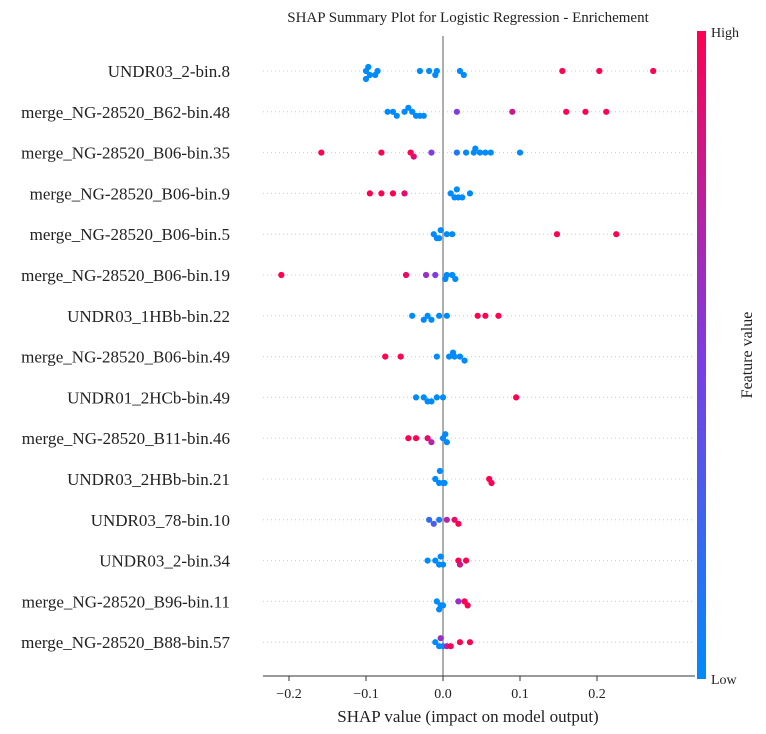 This screenshot has height=734, width=766. Describe the element at coordinates (148, 397) in the screenshot. I see `feature-label: UNDR01_2HCb-bin.49` at that location.